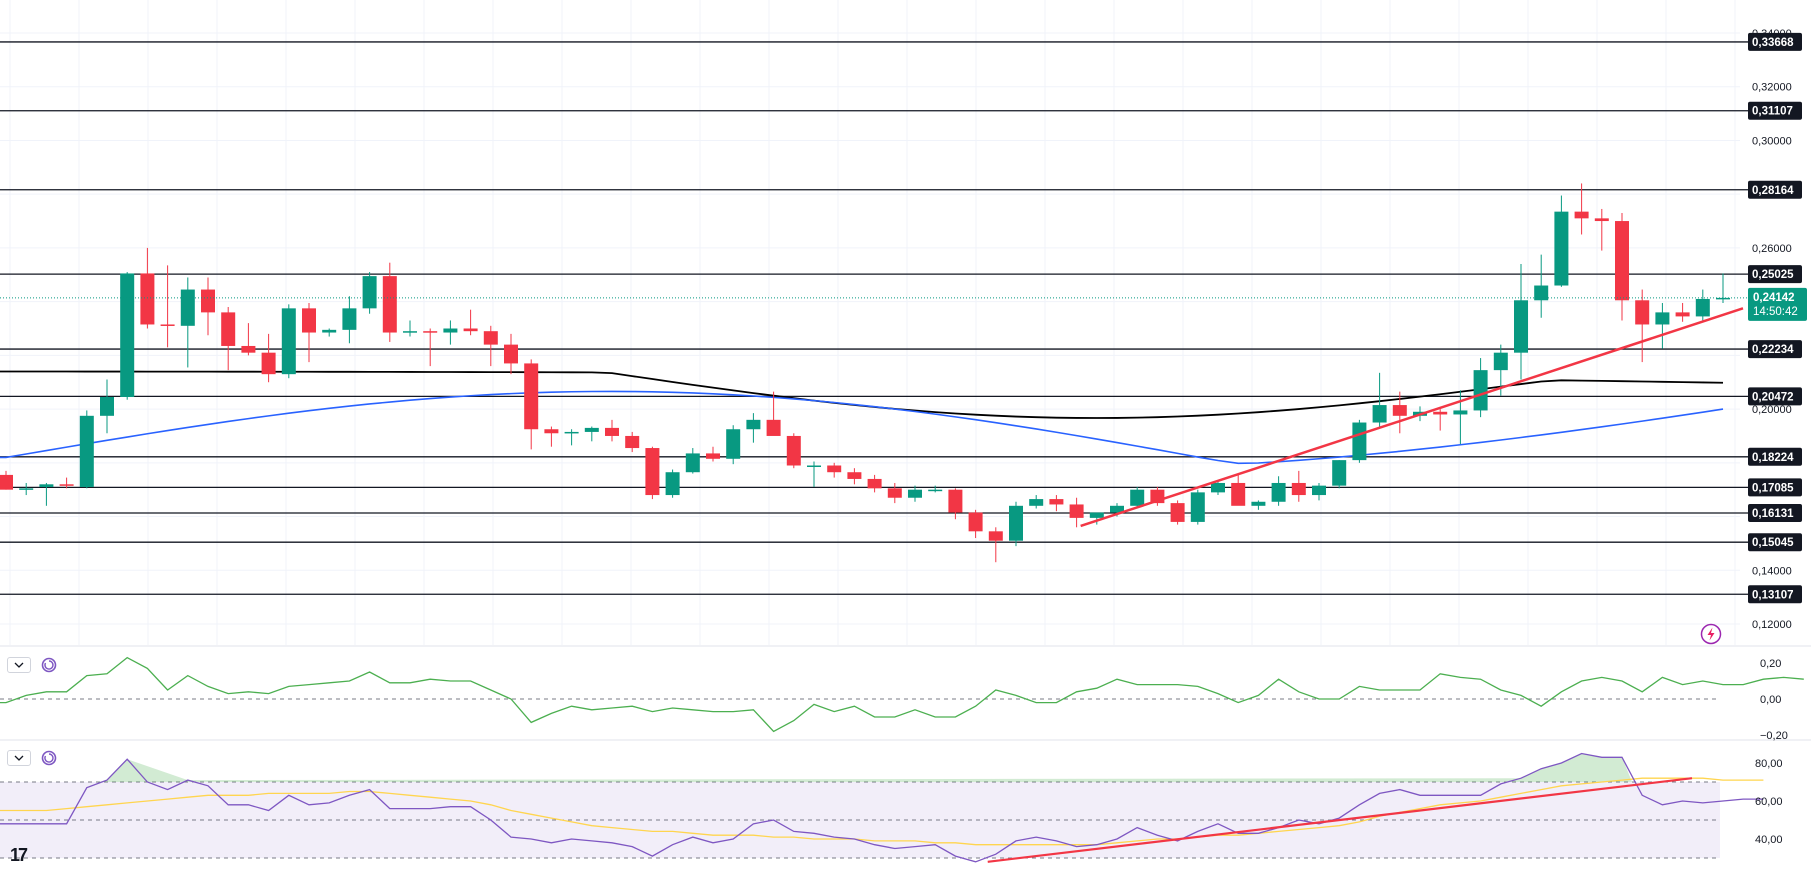  What do you see at coordinates (1711, 634) in the screenshot?
I see `lightning-icon` at bounding box center [1711, 634].